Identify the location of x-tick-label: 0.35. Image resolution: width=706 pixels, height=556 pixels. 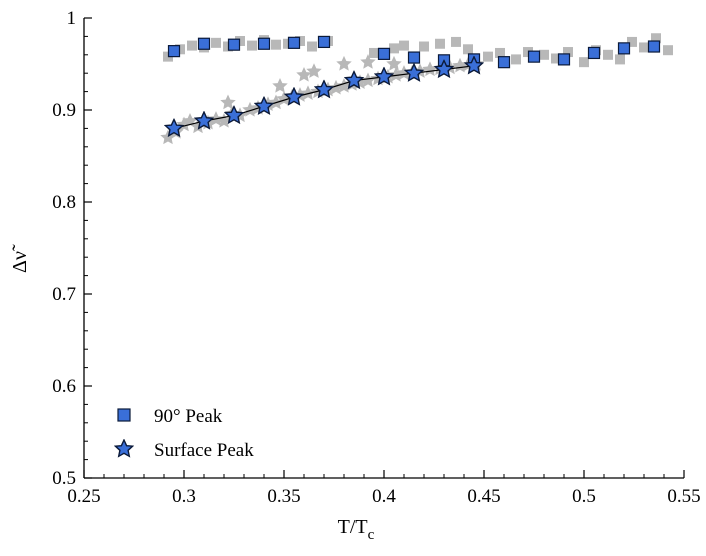
(283, 496).